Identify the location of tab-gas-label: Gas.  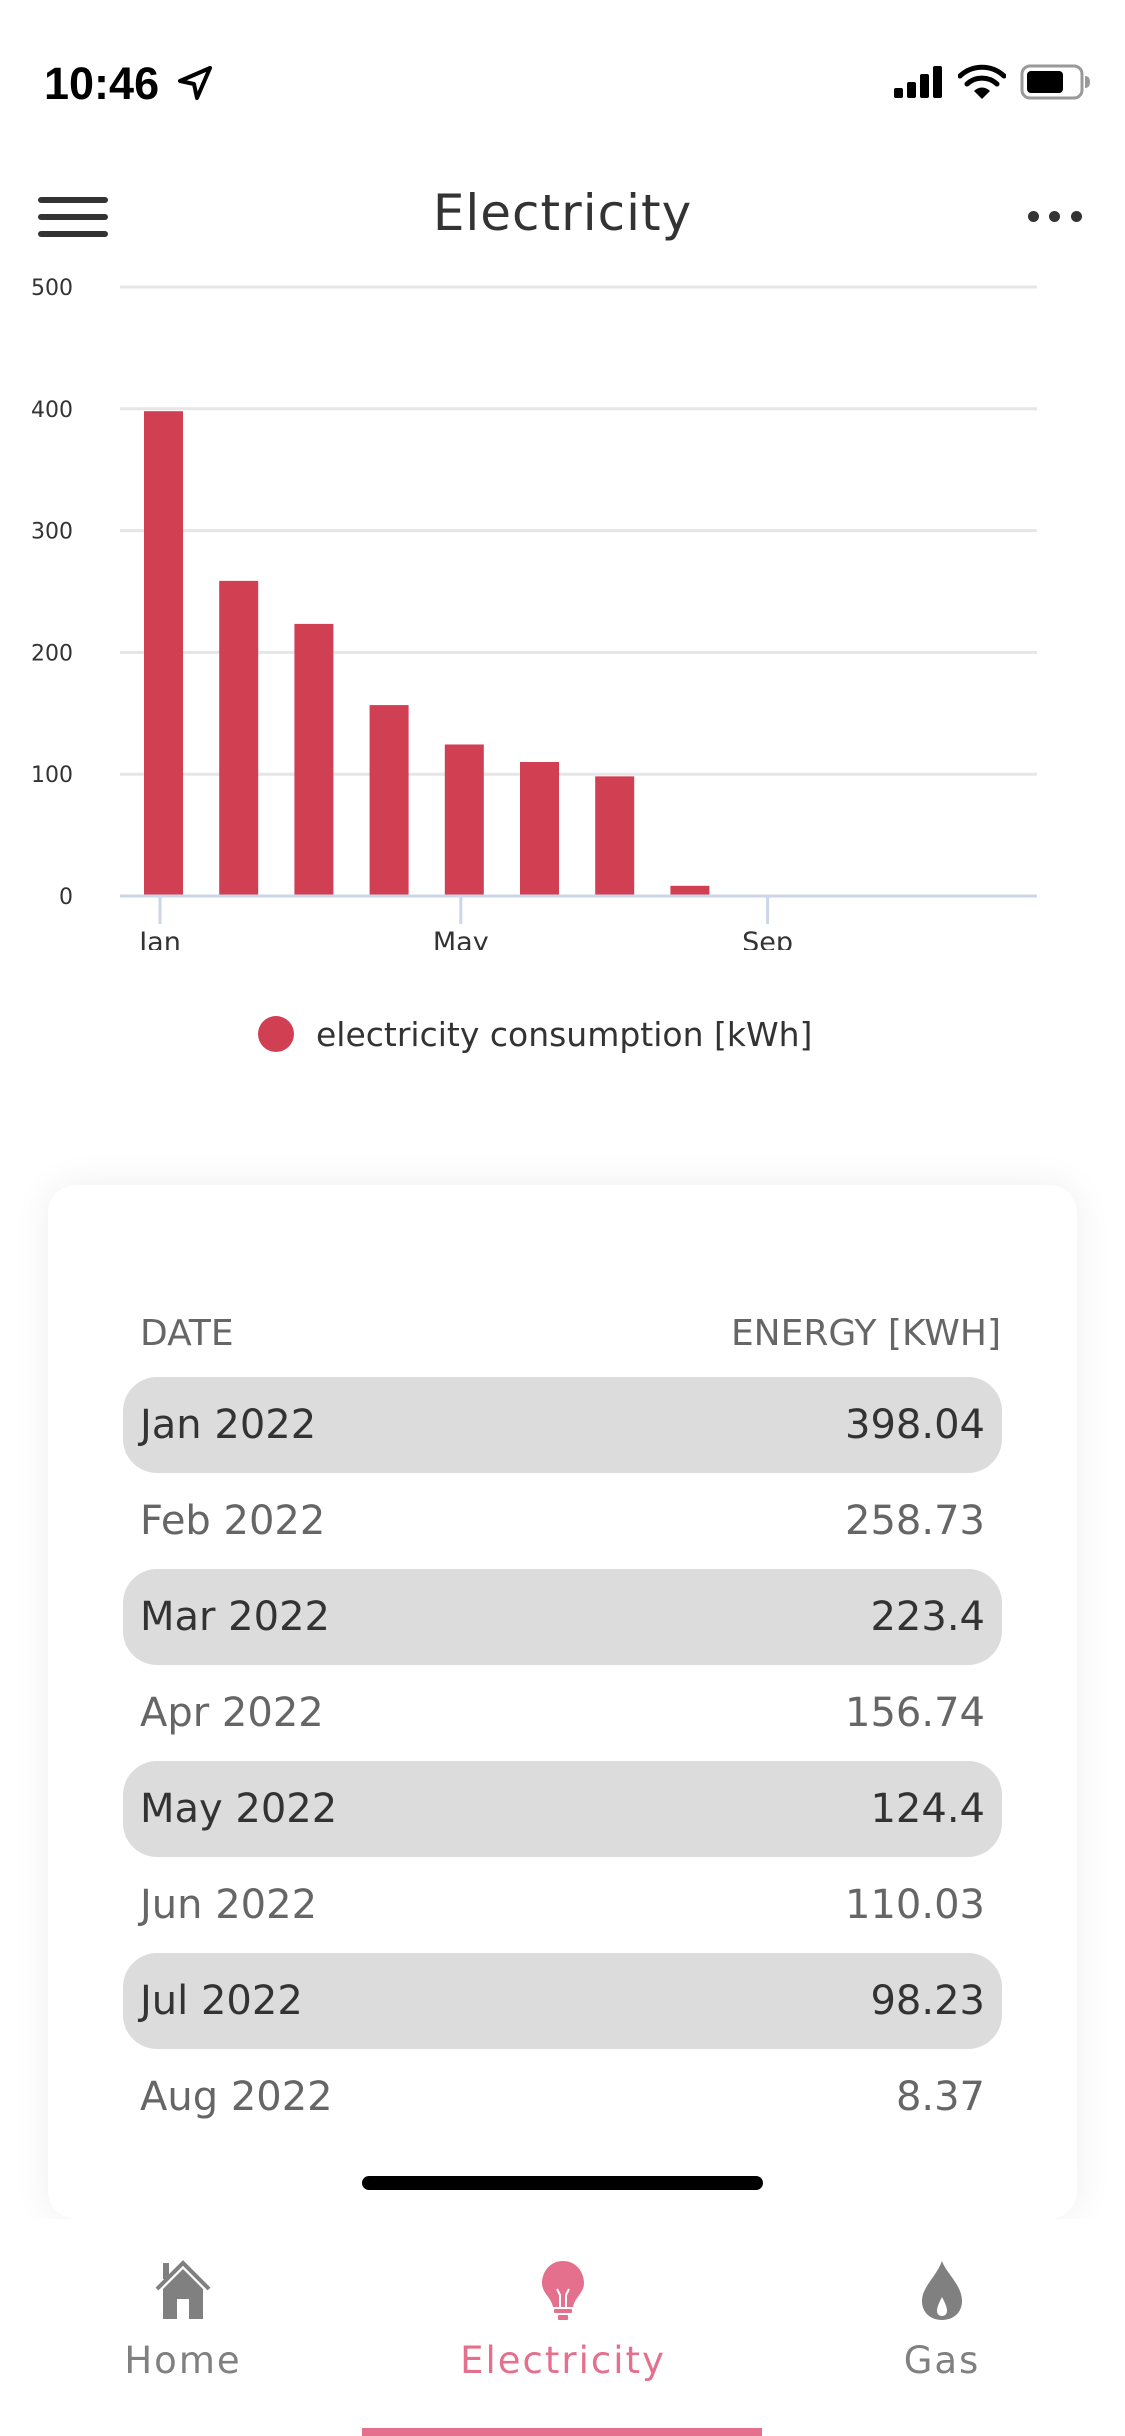
(942, 2360).